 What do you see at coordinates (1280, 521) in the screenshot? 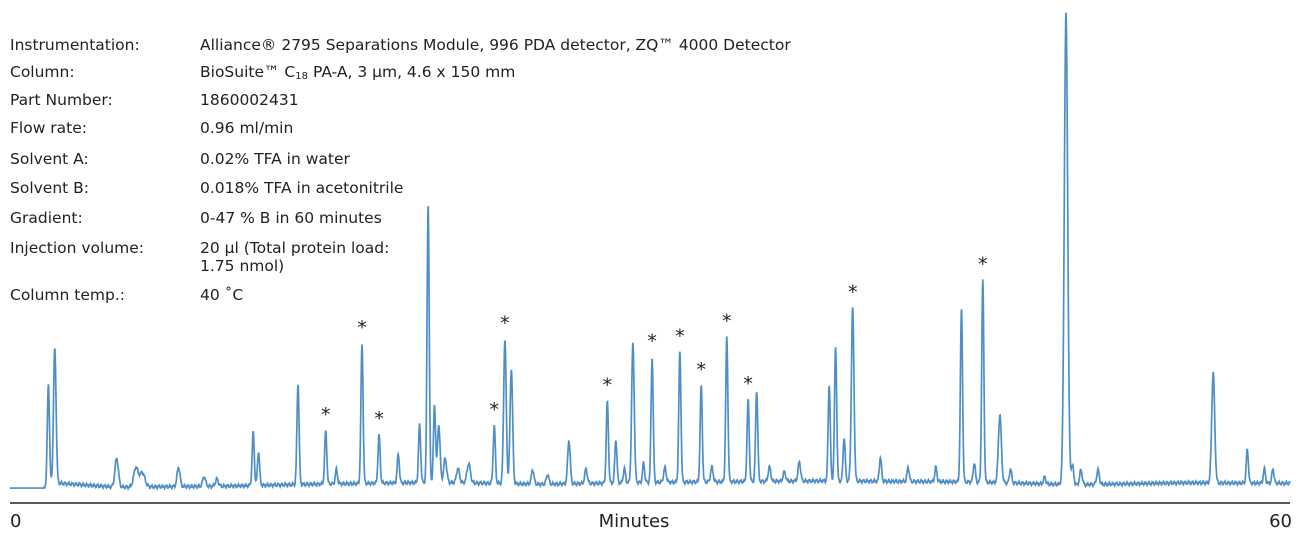
I see `x-tick-label-end: 60` at bounding box center [1280, 521].